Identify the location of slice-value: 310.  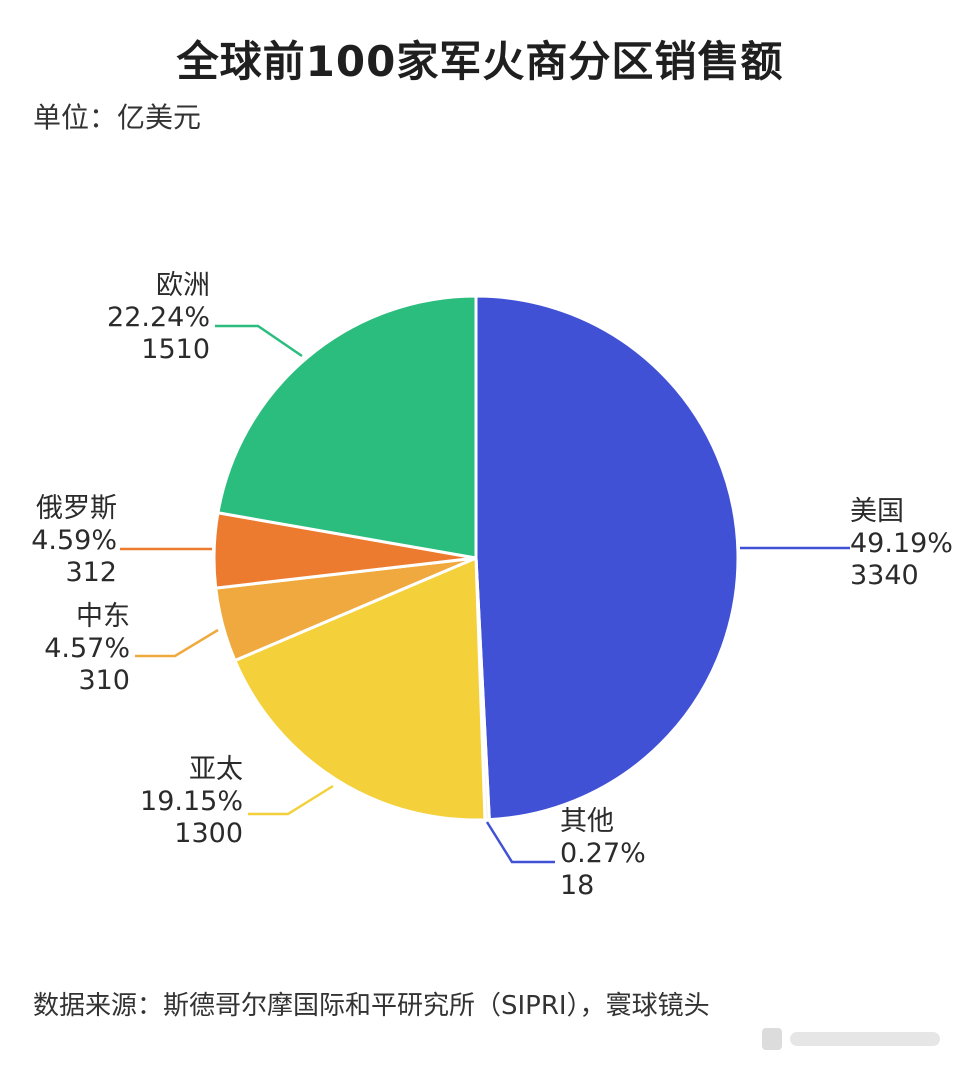
(104, 680).